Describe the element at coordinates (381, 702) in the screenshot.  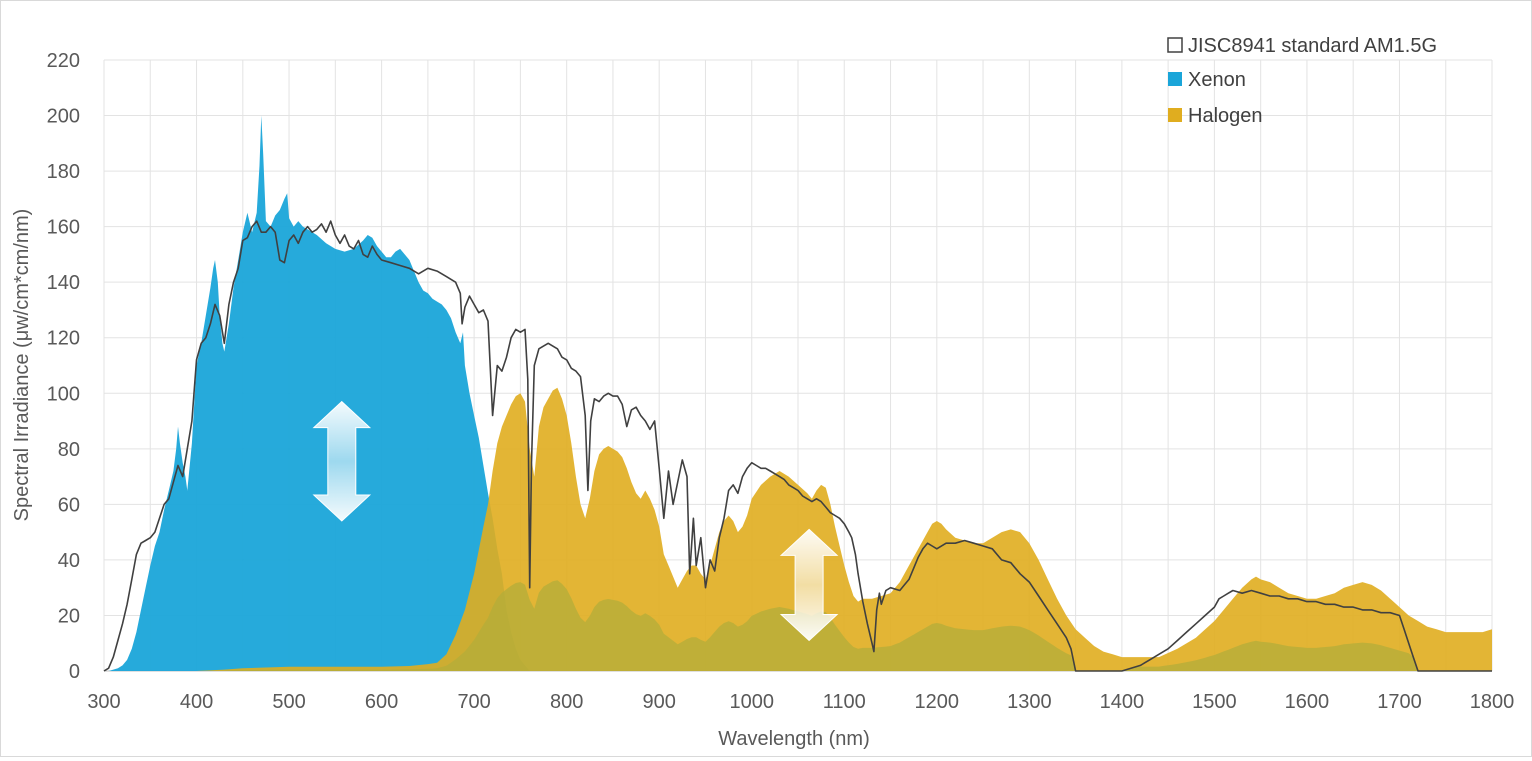
I see `x-tick-label: 600` at that location.